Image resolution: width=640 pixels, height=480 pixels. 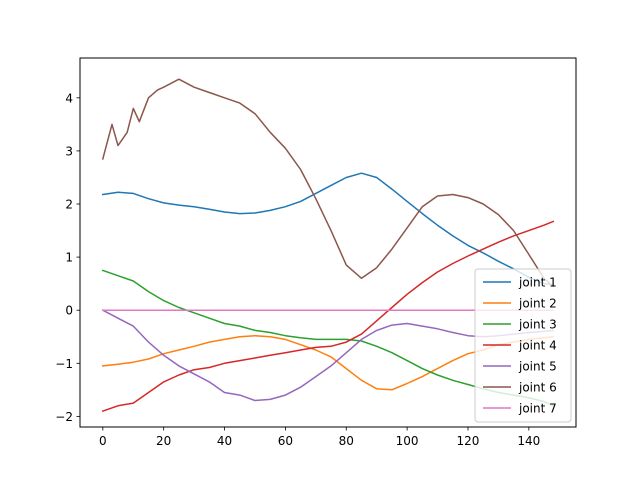 What do you see at coordinates (224, 441) in the screenshot?
I see `x-tick-label: 40` at bounding box center [224, 441].